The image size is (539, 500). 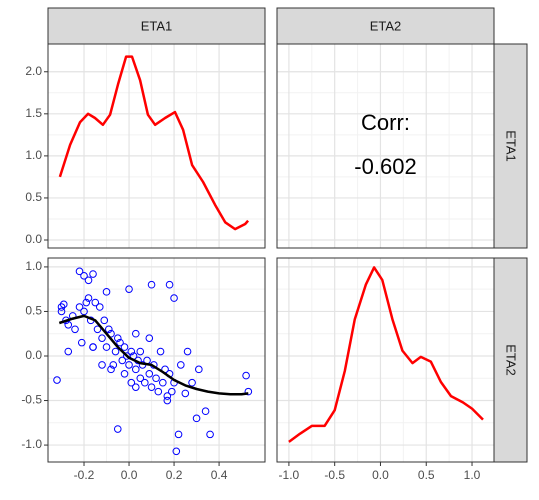 I want to click on column-strip-label: ETA1, so click(x=157, y=25).